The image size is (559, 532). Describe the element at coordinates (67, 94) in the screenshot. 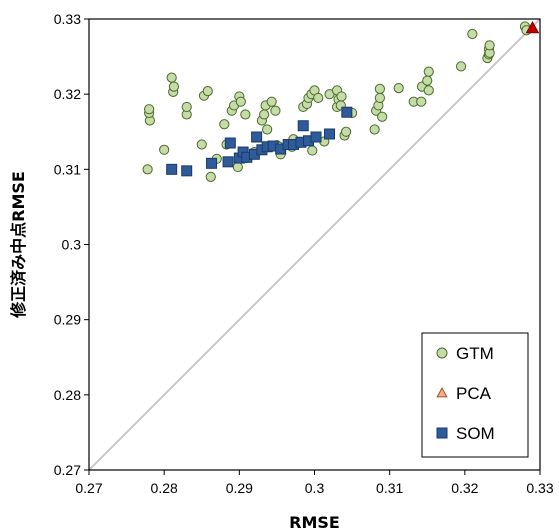

I see `y-tick-label: 0.32` at that location.